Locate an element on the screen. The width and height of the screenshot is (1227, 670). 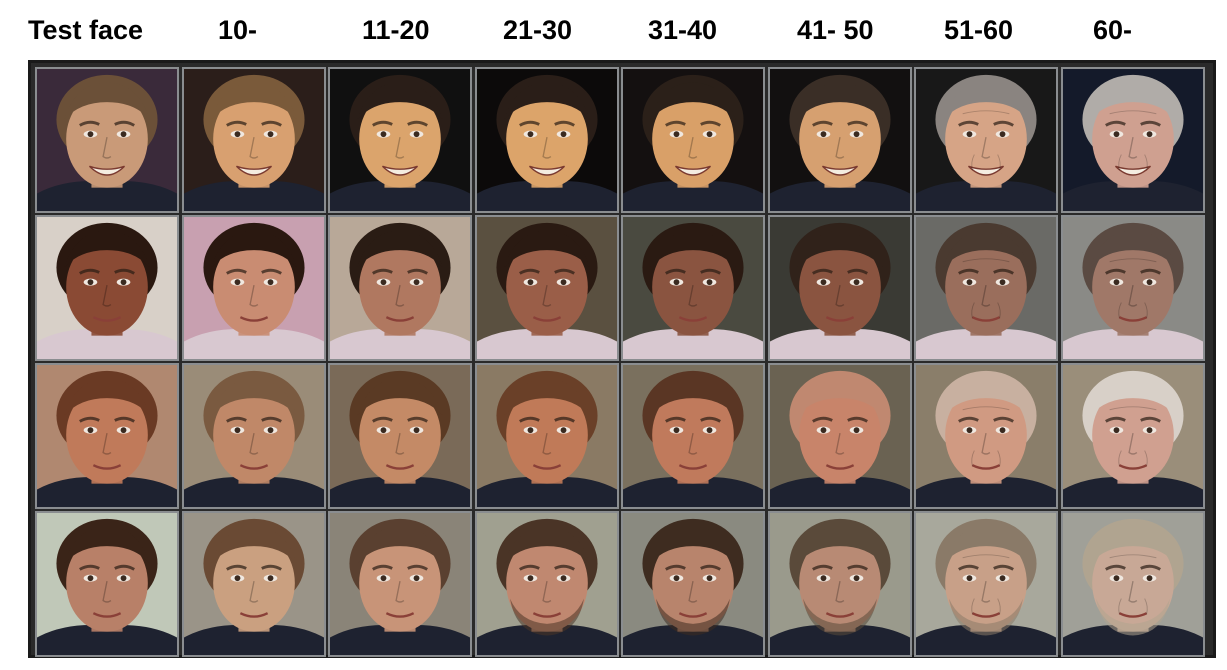
label-age-11-20: 11-20 is located at coordinates (396, 30).